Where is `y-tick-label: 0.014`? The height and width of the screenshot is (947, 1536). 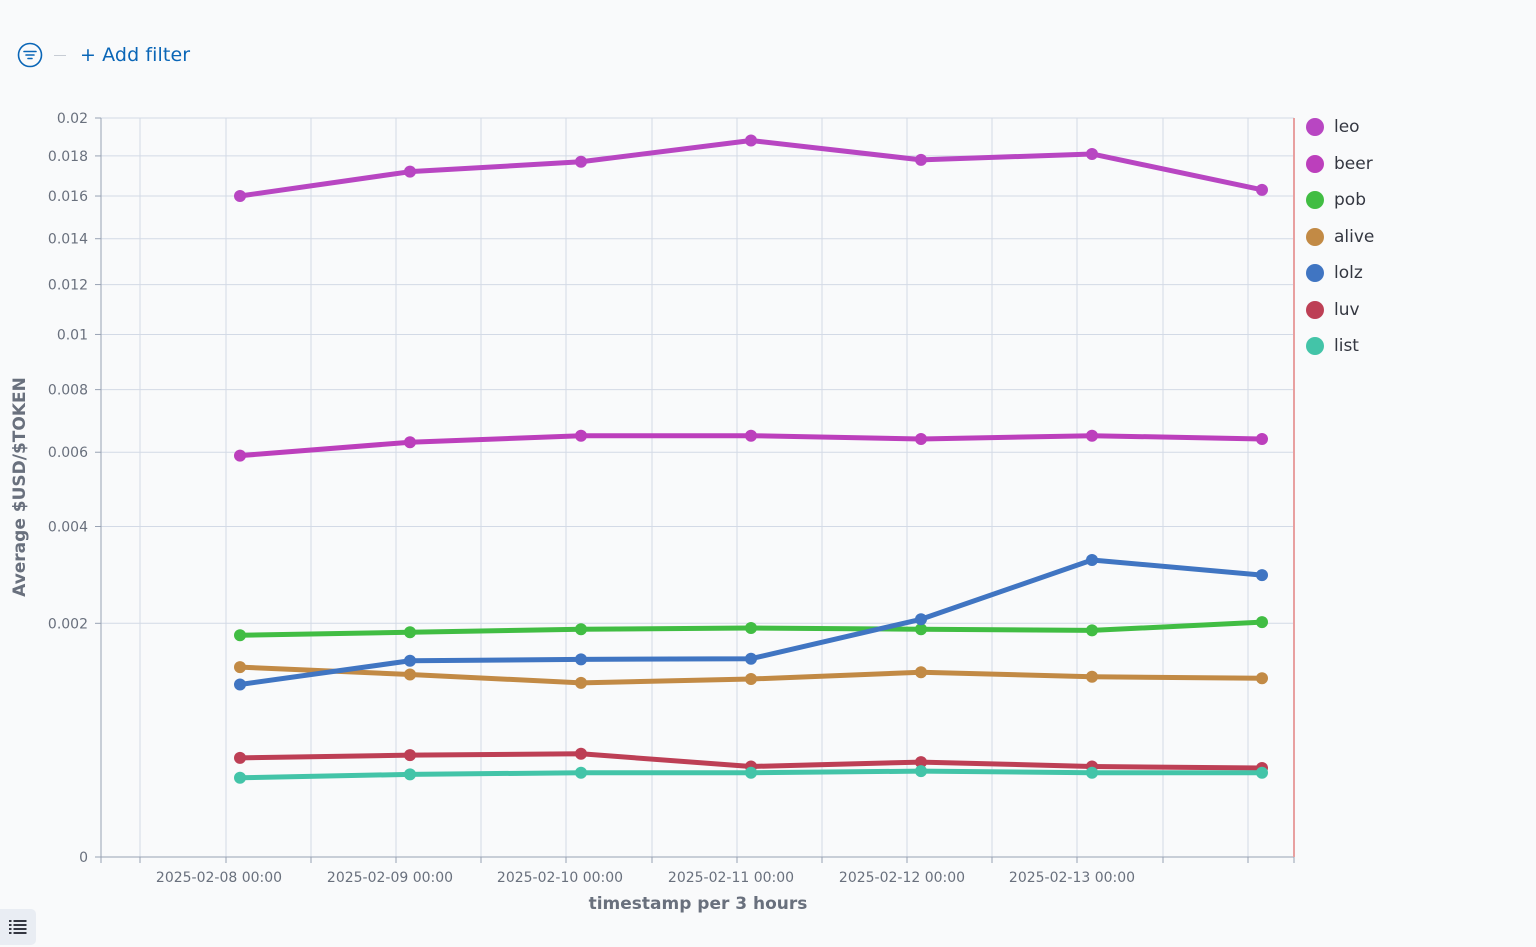
y-tick-label: 0.014 is located at coordinates (68, 240).